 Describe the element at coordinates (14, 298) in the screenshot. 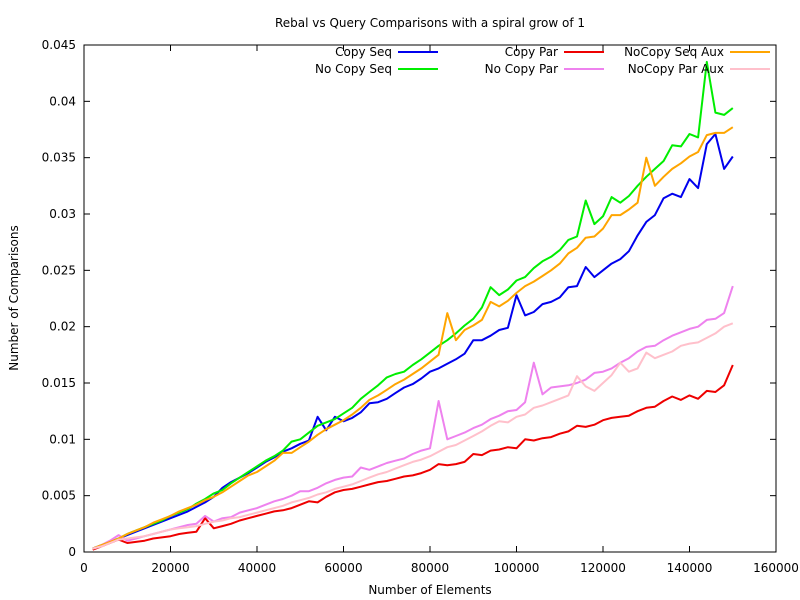

I see `y-axis-label: Number of Comparisons` at that location.